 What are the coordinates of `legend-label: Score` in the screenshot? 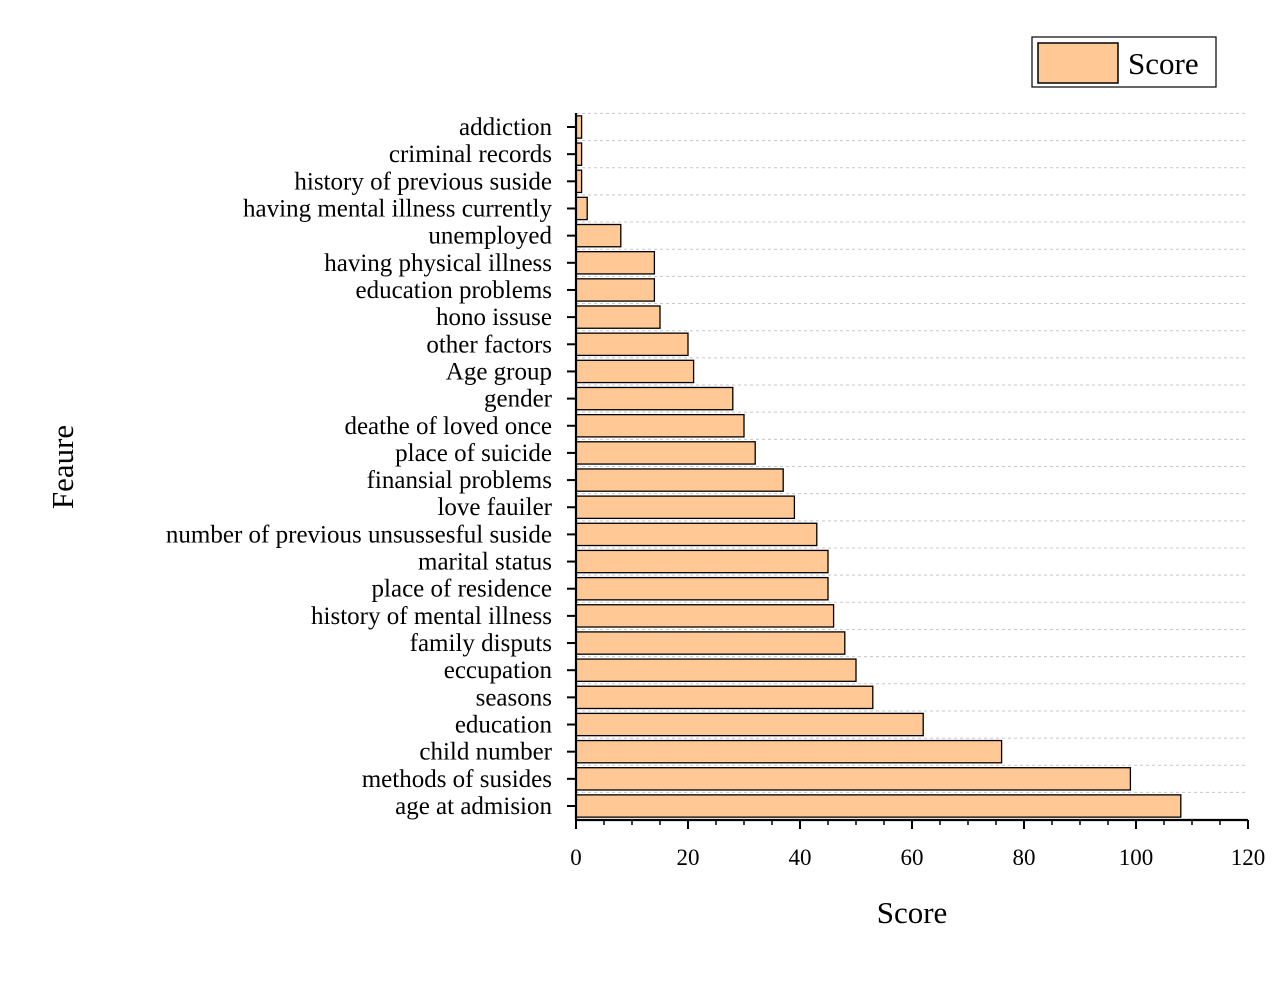 It's located at (1163, 63).